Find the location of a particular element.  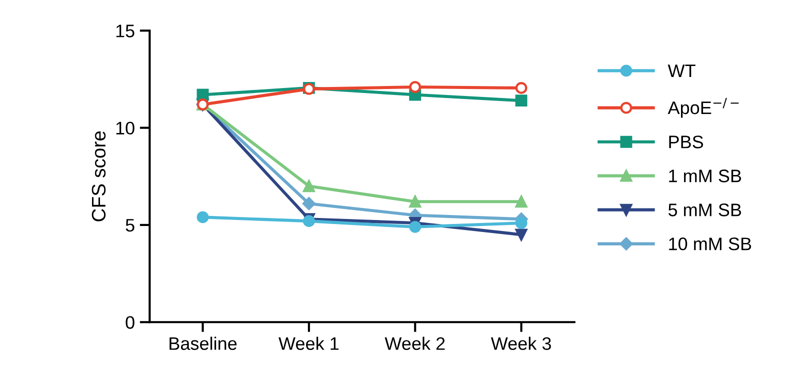

legend-label: 5 mM SB is located at coordinates (705, 210).